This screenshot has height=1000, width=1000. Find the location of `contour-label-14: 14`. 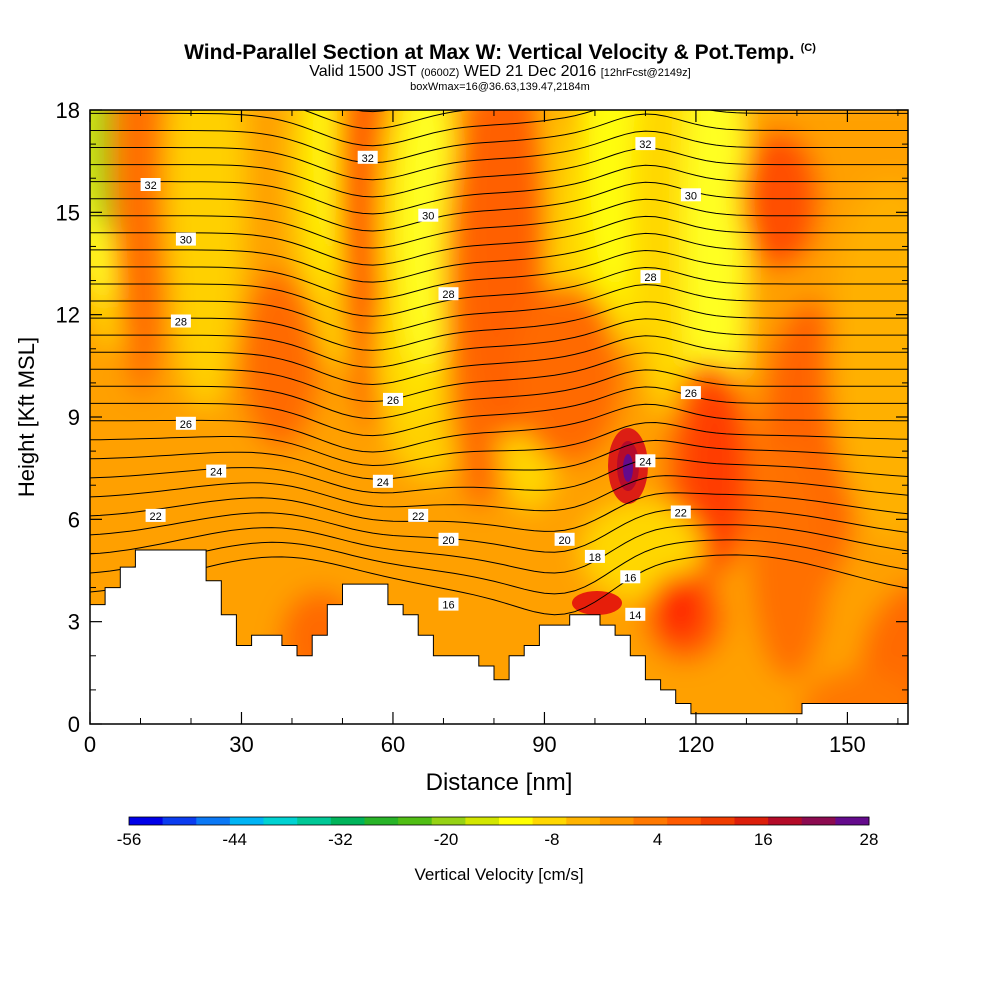

contour-label-14: 14 is located at coordinates (635, 614).